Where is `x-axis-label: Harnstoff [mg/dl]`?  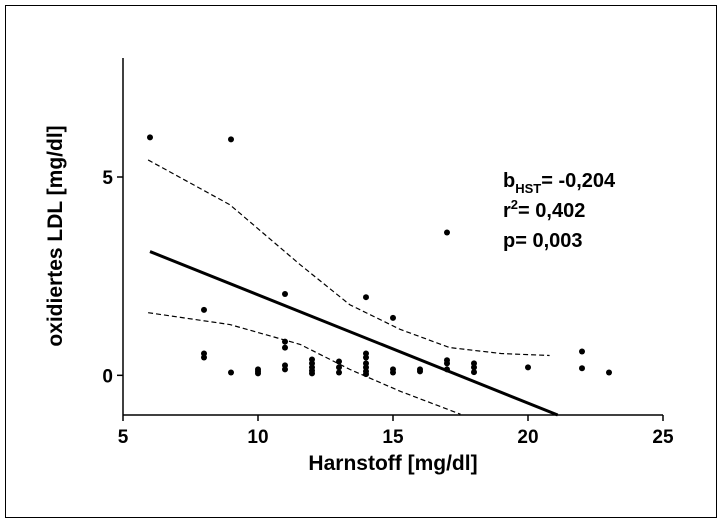
x-axis-label: Harnstoff [mg/dl] is located at coordinates (392, 463).